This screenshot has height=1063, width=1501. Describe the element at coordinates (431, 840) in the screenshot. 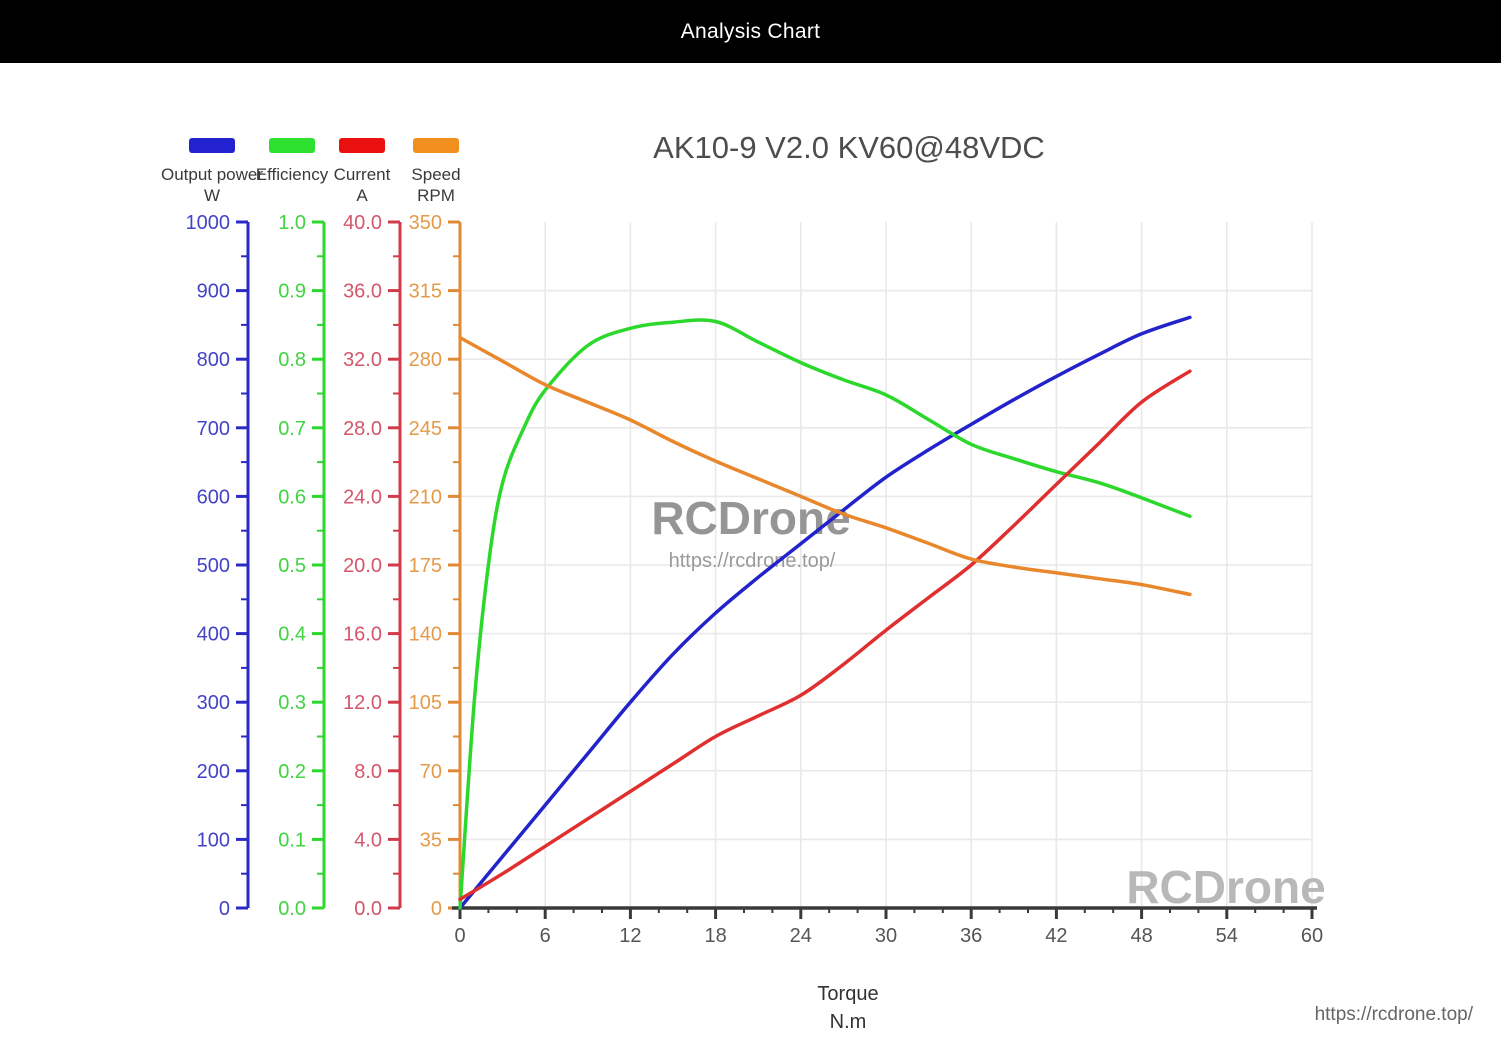

I see `speed-tick-label: 35` at that location.